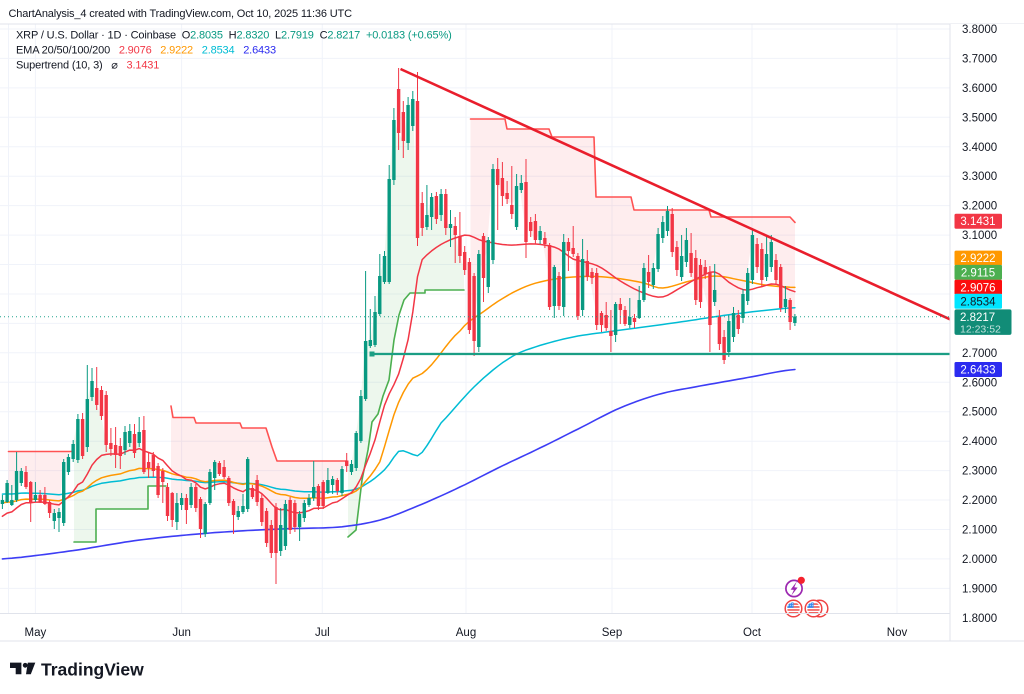 This screenshot has width=1024, height=694. What do you see at coordinates (979, 89) in the screenshot?
I see `svg-text: 3.6000` at bounding box center [979, 89].